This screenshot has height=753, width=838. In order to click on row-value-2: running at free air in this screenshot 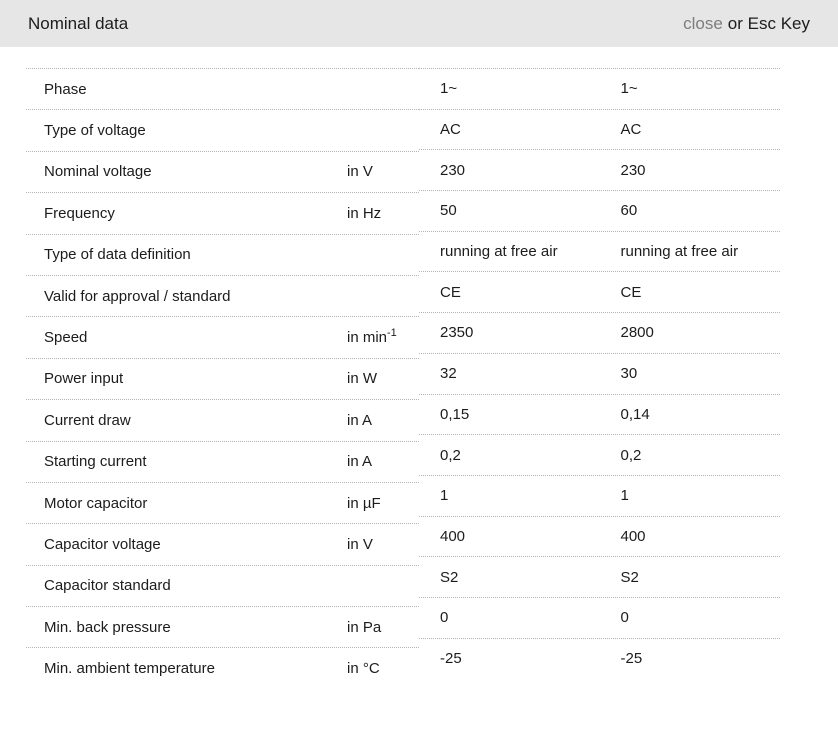, I will do `click(679, 252)`.